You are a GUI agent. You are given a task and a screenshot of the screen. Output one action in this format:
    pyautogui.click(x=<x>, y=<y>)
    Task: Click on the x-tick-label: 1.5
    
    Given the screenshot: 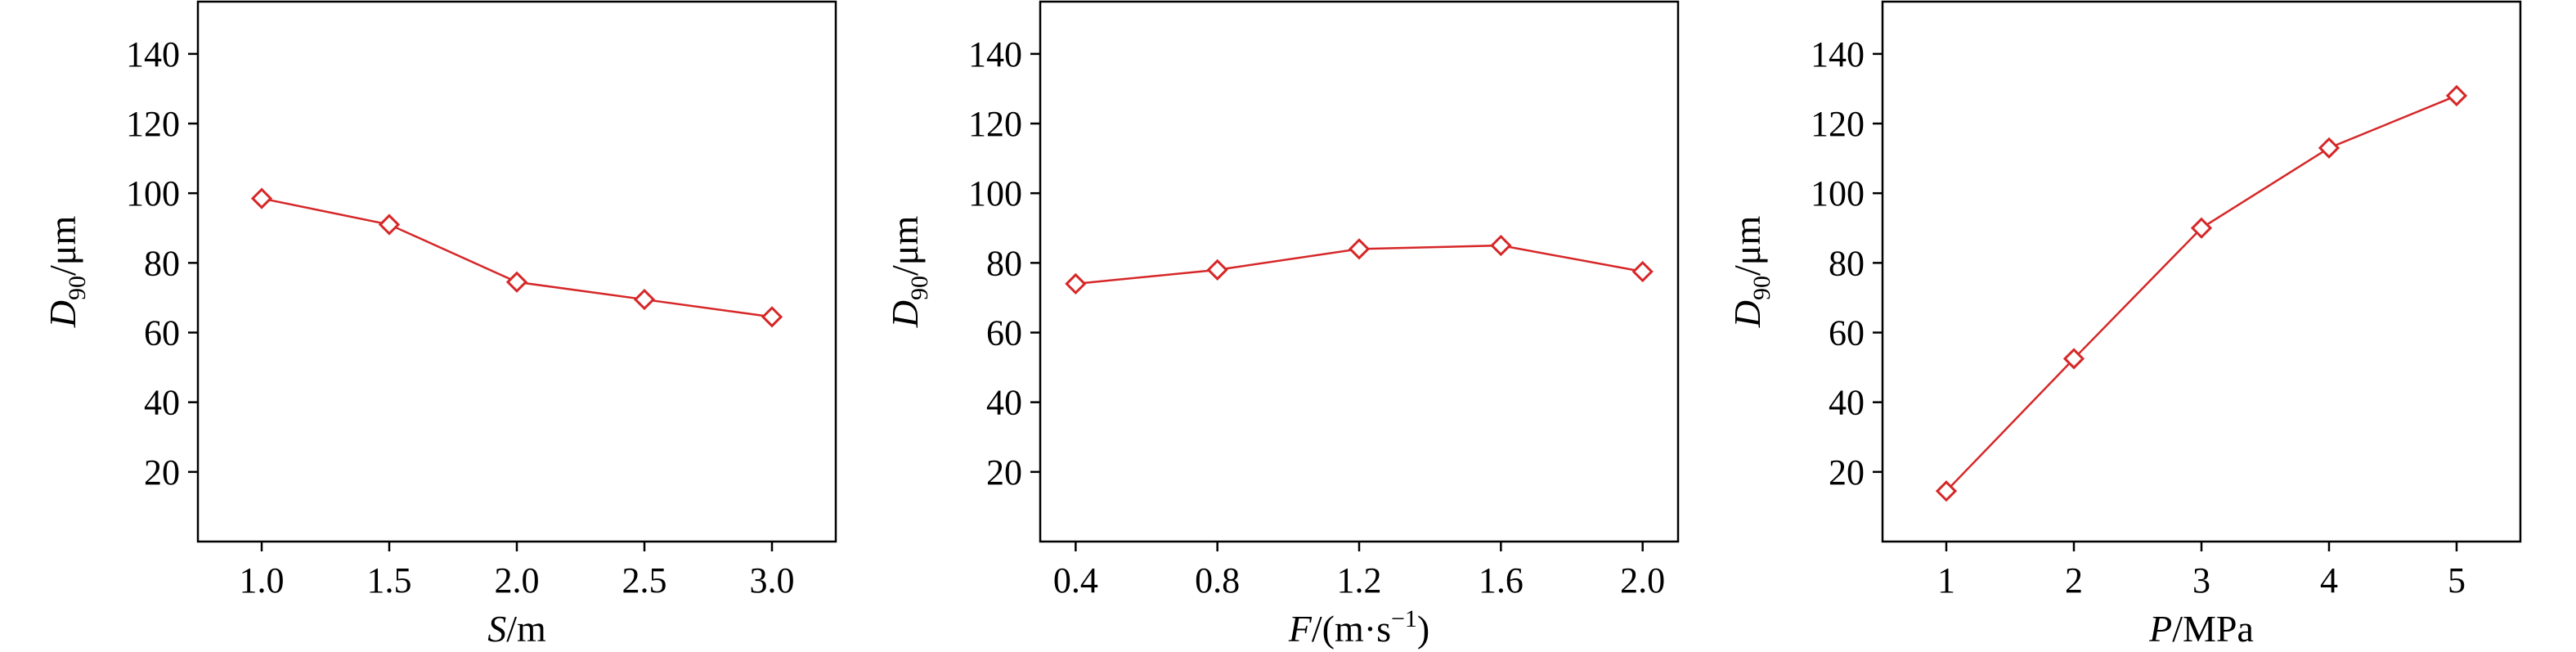 What is the action you would take?
    pyautogui.click(x=389, y=580)
    